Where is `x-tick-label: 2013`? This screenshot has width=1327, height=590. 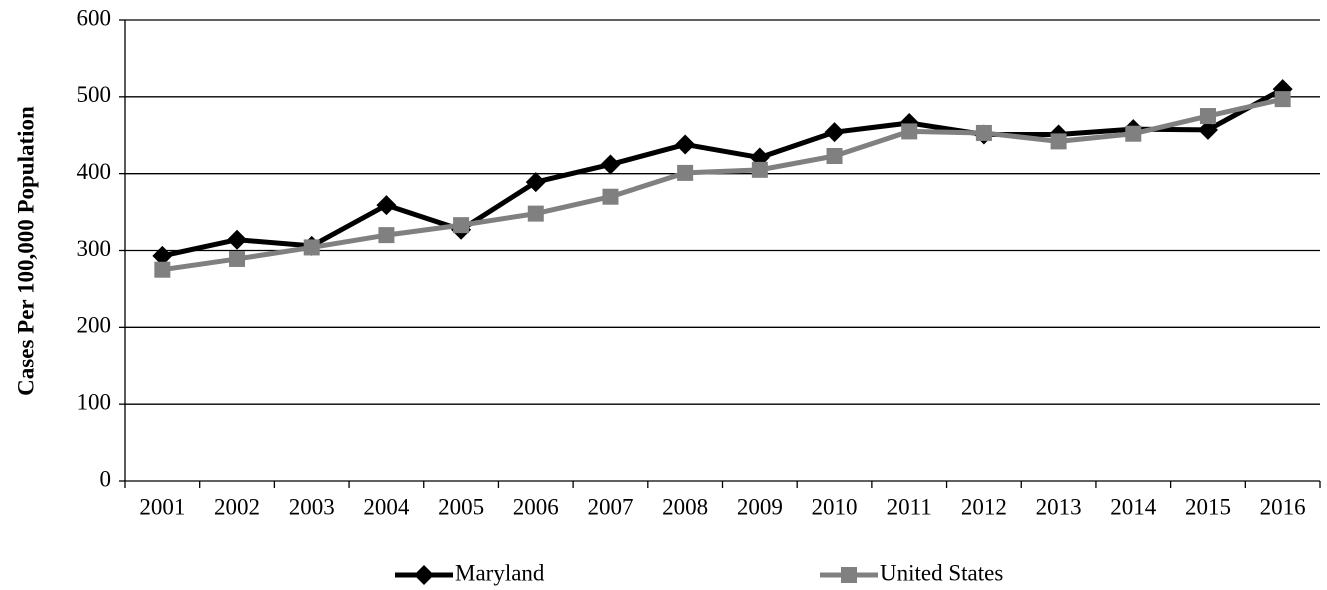 x-tick-label: 2013 is located at coordinates (1059, 506).